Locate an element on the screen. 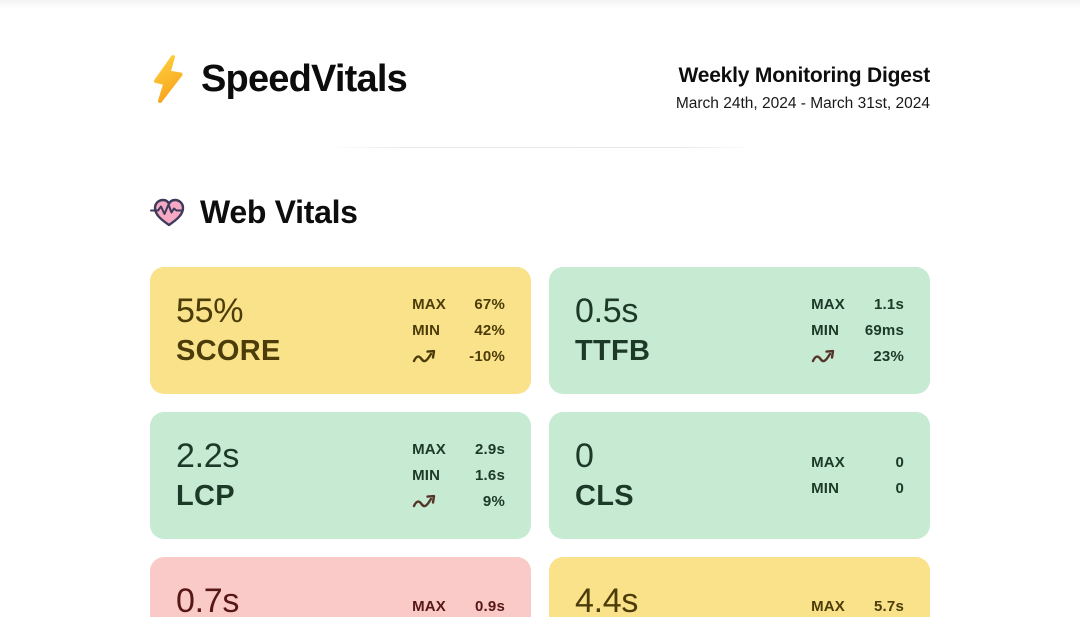 This screenshot has width=1080, height=617. metric-card-6: 4.4s MAX 5.7s is located at coordinates (739, 587).